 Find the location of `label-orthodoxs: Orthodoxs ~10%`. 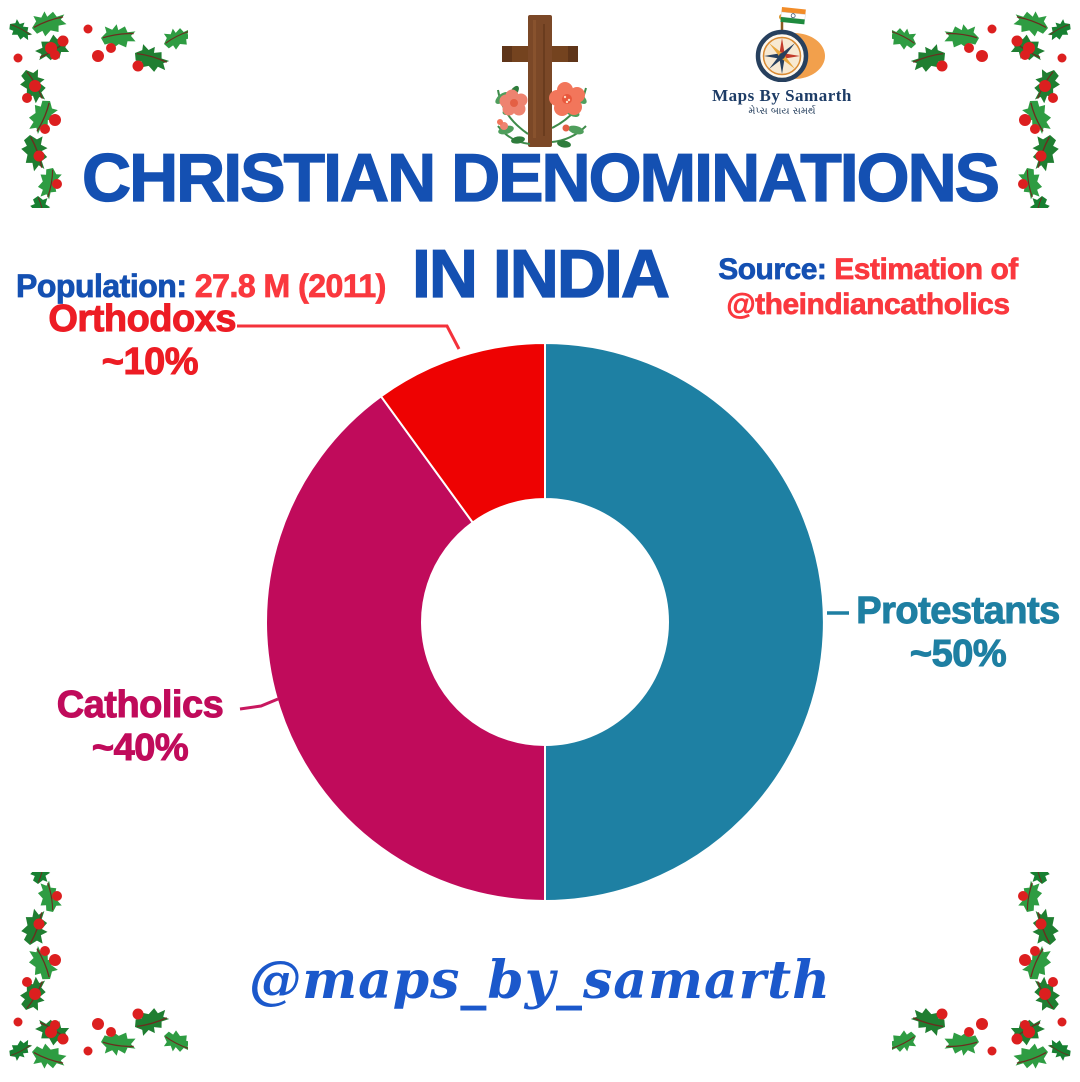

label-orthodoxs: Orthodoxs ~10% is located at coordinates (127, 341).